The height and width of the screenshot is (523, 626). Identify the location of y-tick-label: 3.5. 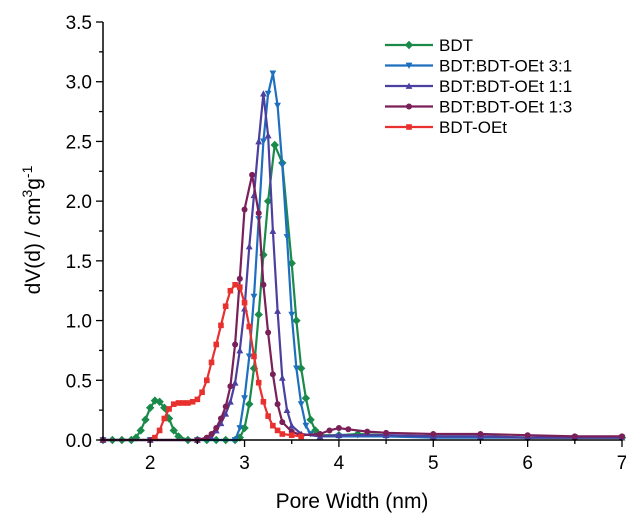
(79, 23).